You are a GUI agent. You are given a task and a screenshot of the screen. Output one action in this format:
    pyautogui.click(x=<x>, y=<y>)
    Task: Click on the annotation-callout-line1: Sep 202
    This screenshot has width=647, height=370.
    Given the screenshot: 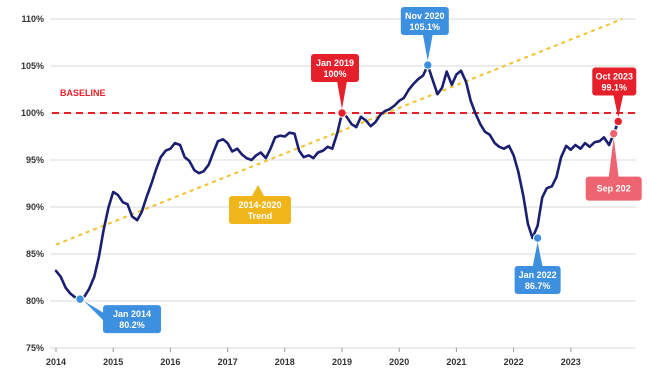 What is the action you would take?
    pyautogui.click(x=614, y=189)
    